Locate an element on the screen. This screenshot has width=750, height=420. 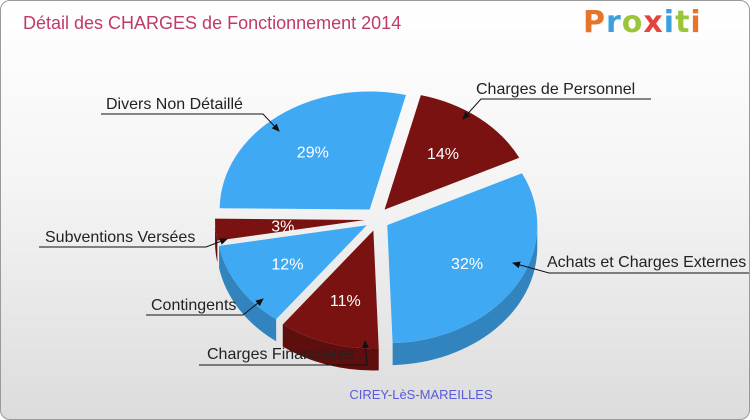
logo-letter: x is located at coordinates (653, 22).